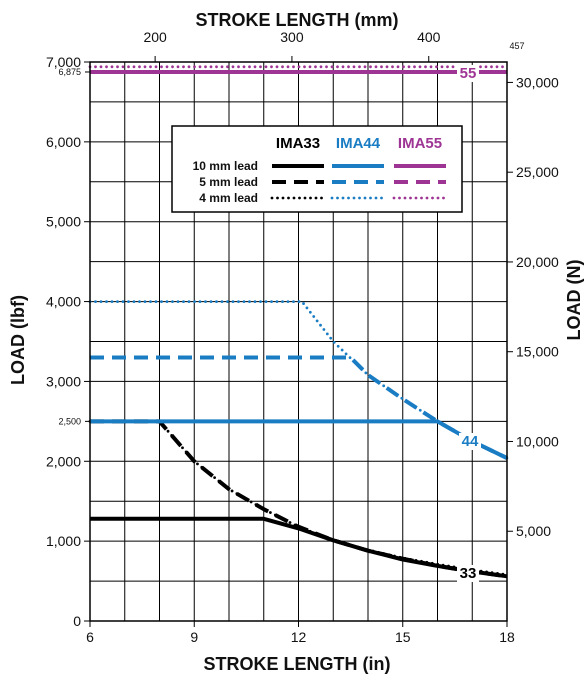  I want to click on x2-edge-label: 457, so click(516, 46).